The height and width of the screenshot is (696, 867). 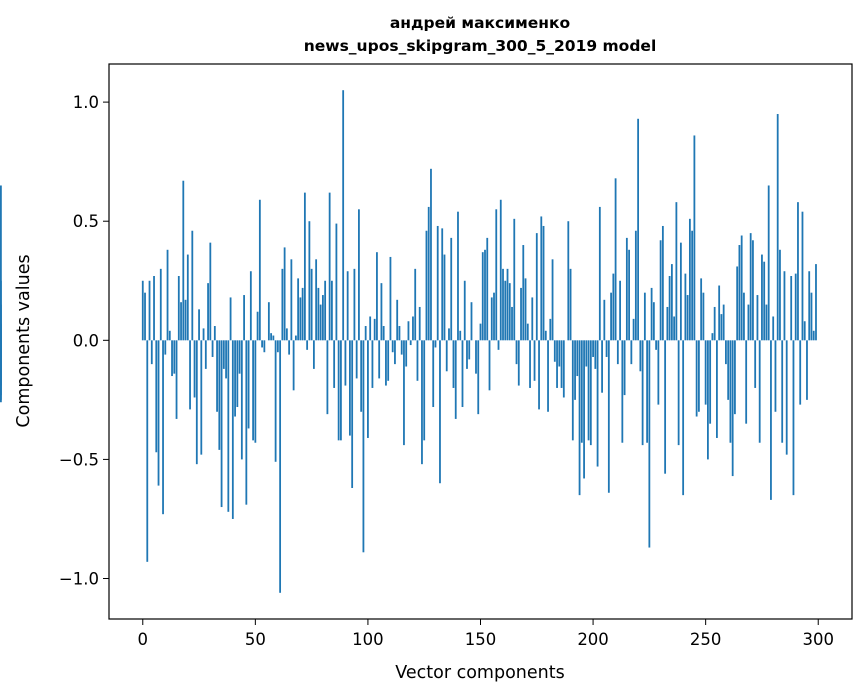 What do you see at coordinates (24, 340) in the screenshot?
I see `y-axis-label: Components values` at bounding box center [24, 340].